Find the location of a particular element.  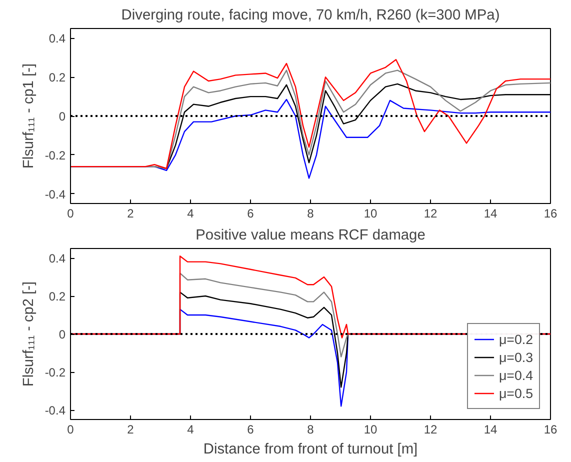

y-axis-title: Flsurf₁₁₁ - cp2 [-] is located at coordinates (28, 334).